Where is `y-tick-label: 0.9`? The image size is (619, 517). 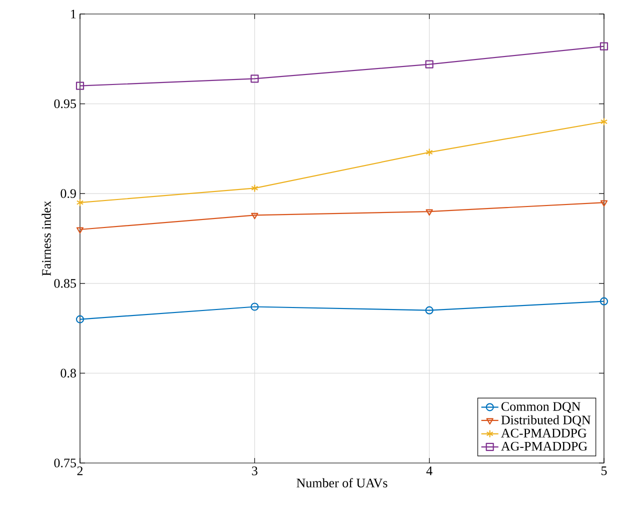
y-tick-label: 0.9 is located at coordinates (68, 193).